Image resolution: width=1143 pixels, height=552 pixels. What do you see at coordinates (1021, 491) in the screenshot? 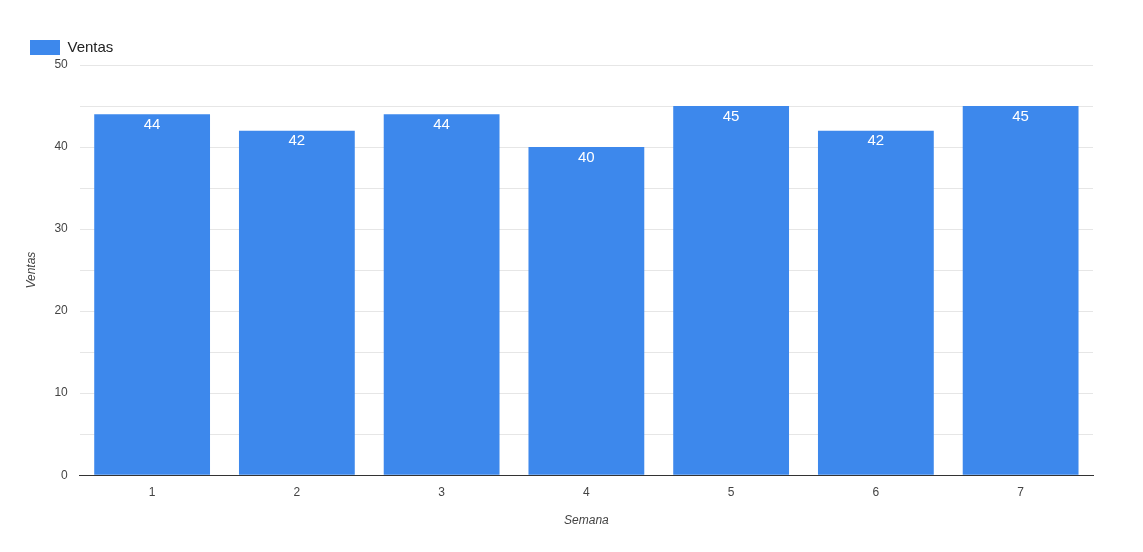
I see `x-tick-label: 7` at bounding box center [1021, 491].